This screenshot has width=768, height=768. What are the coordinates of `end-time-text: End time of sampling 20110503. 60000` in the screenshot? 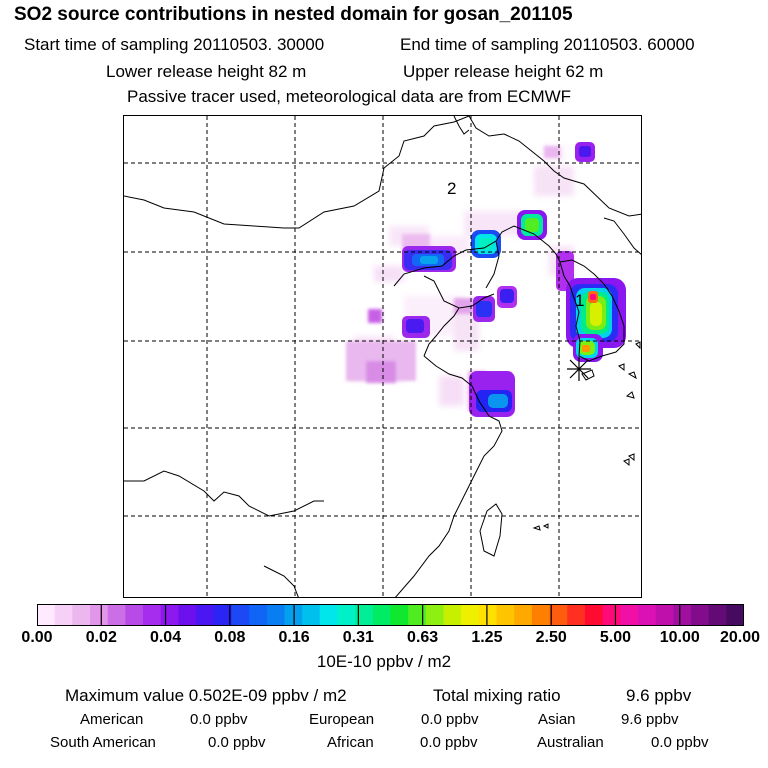 It's located at (547, 44).